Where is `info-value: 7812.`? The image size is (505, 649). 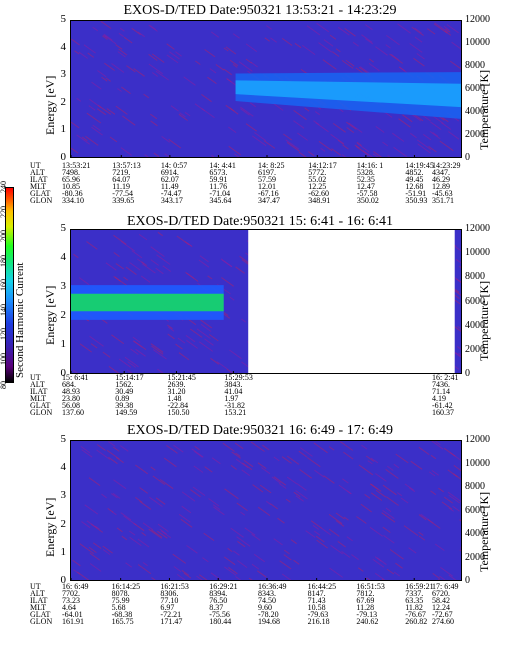
info-value: 7812. is located at coordinates (365, 593).